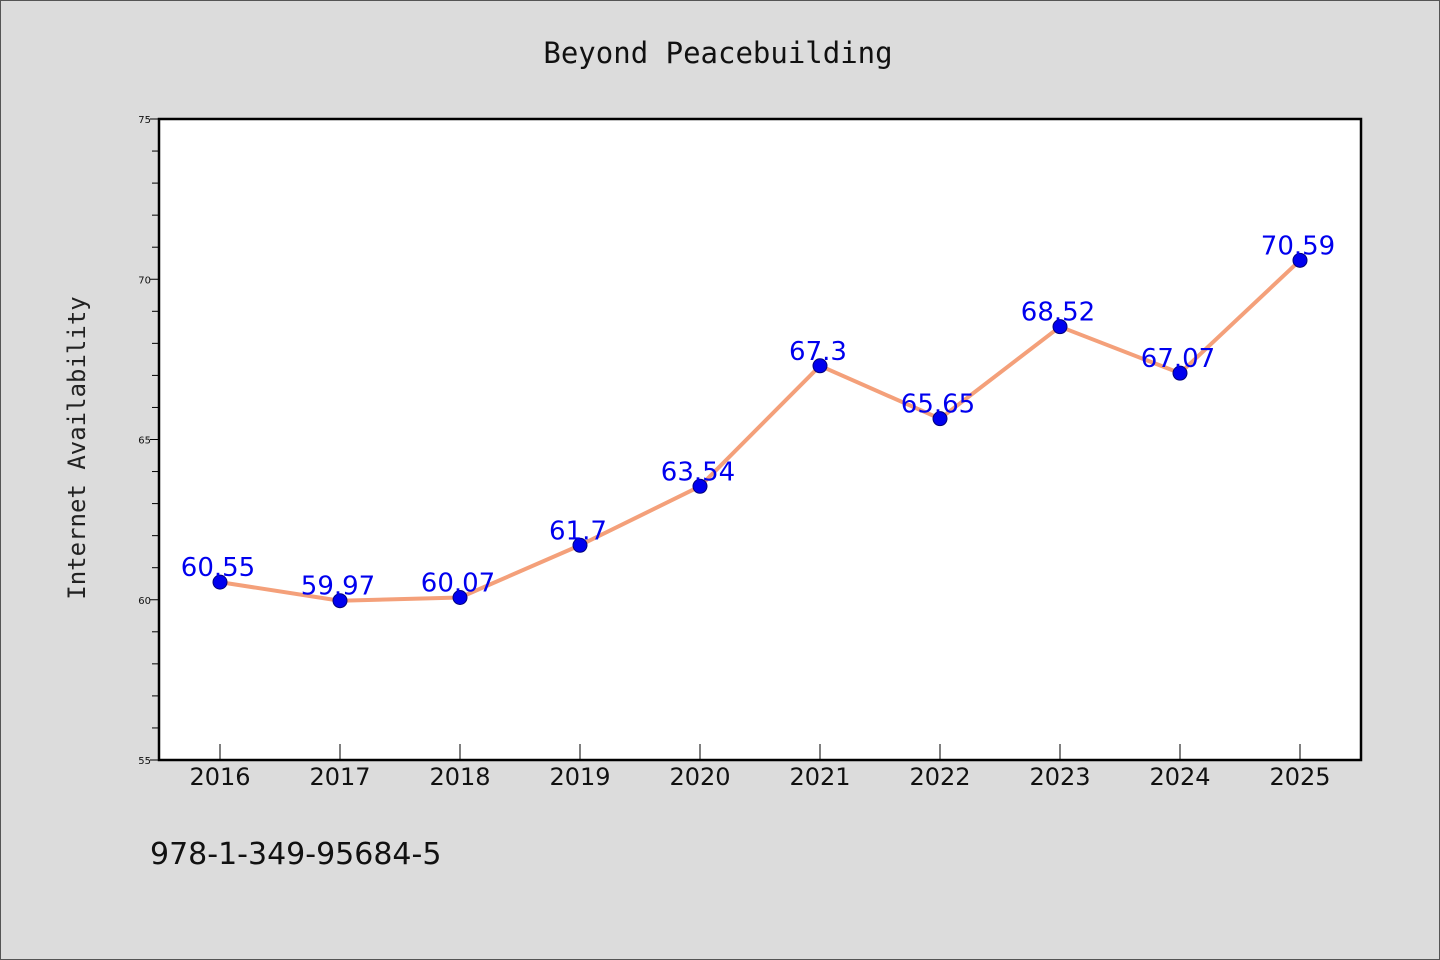 The image size is (1440, 960). I want to click on data-label: 70.59, so click(1298, 246).